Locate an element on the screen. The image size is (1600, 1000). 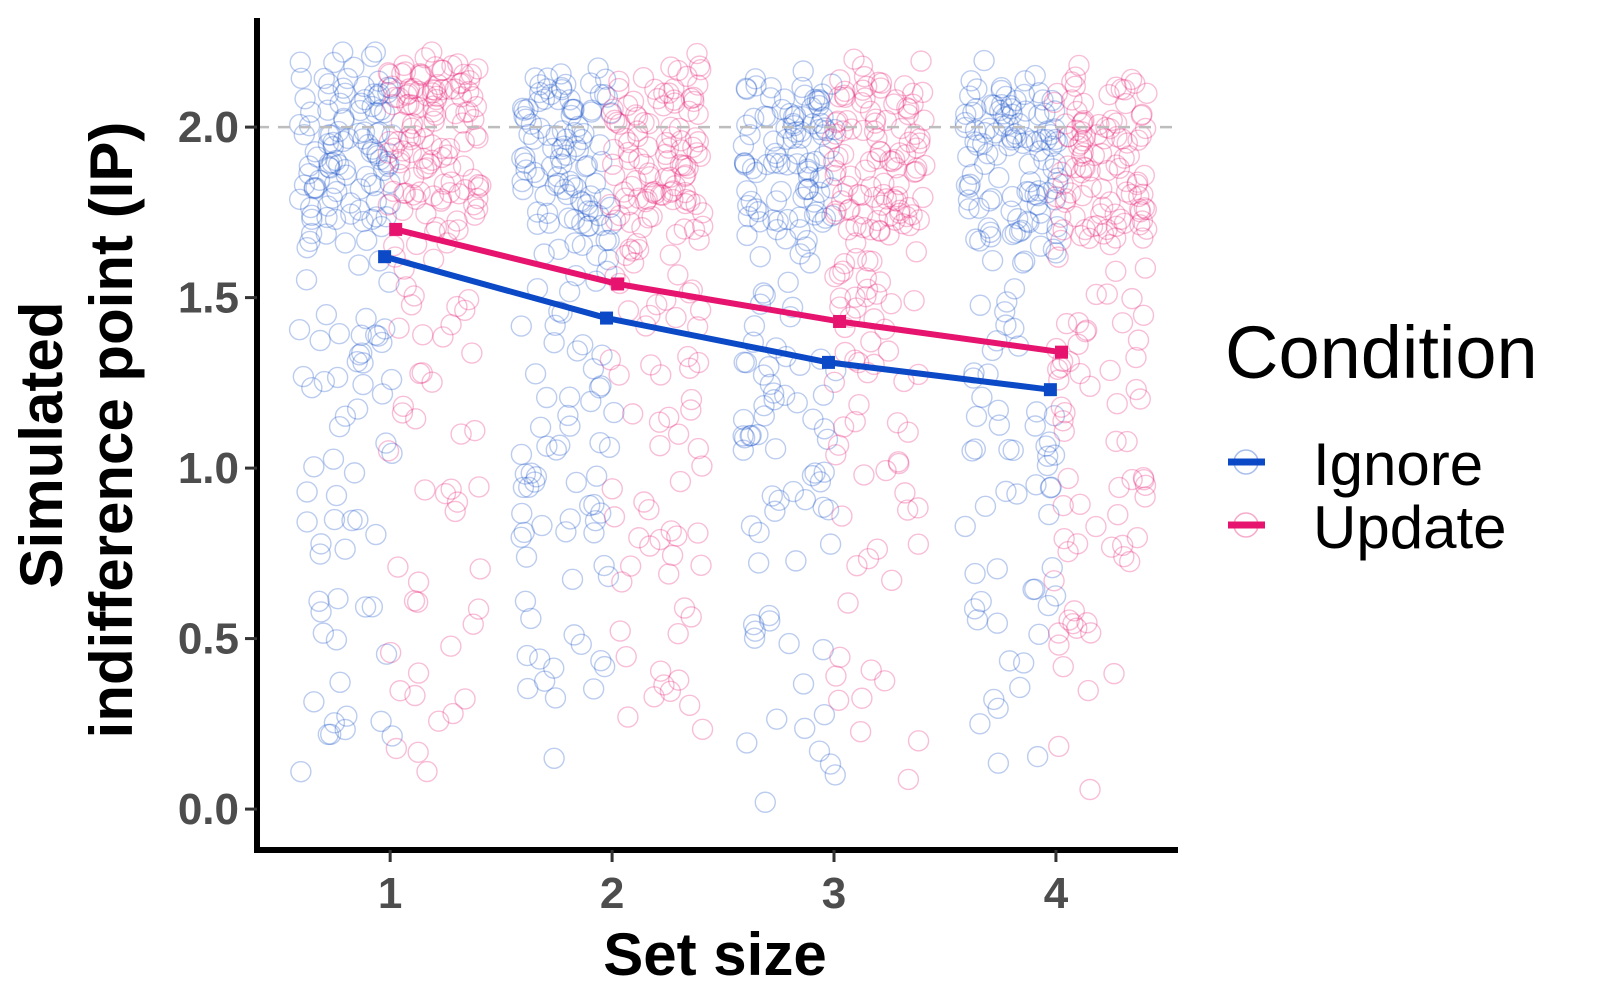
y-axis-title-line2: indifference point (IP) is located at coordinates (111, 430).